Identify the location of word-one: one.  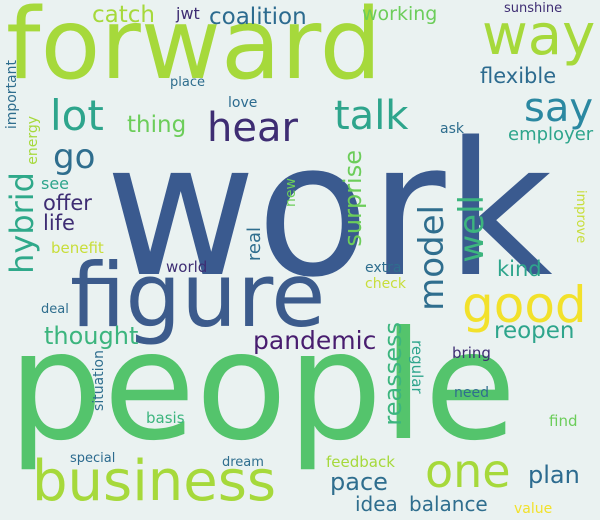
(468, 471).